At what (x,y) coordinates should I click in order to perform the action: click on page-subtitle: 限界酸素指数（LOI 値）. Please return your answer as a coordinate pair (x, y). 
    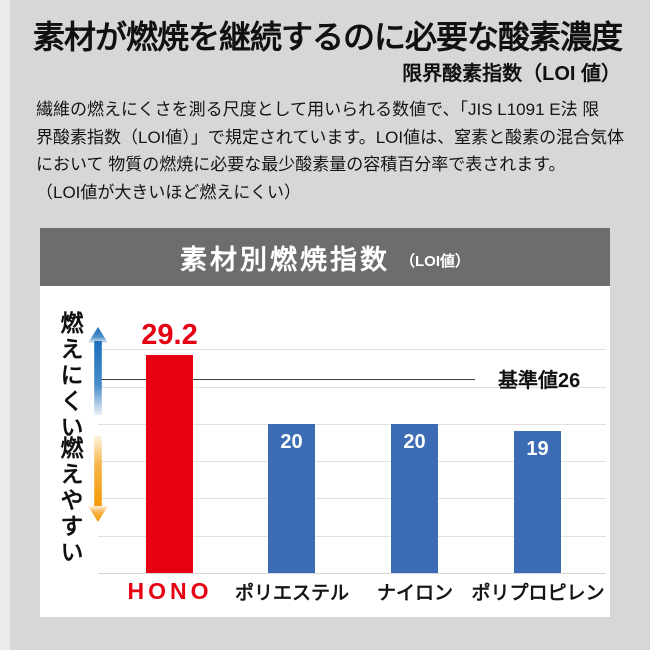
    Looking at the image, I should click on (511, 74).